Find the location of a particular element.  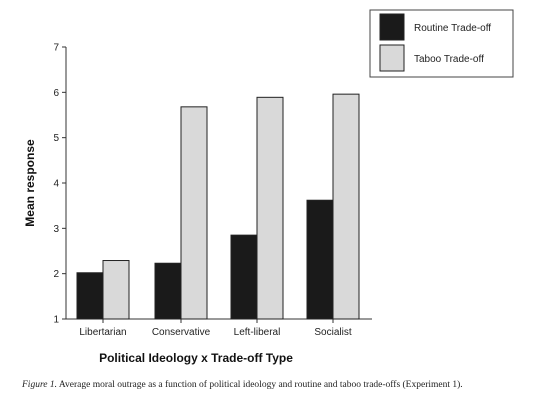

legend-label: Routine Trade-off is located at coordinates (452, 28).